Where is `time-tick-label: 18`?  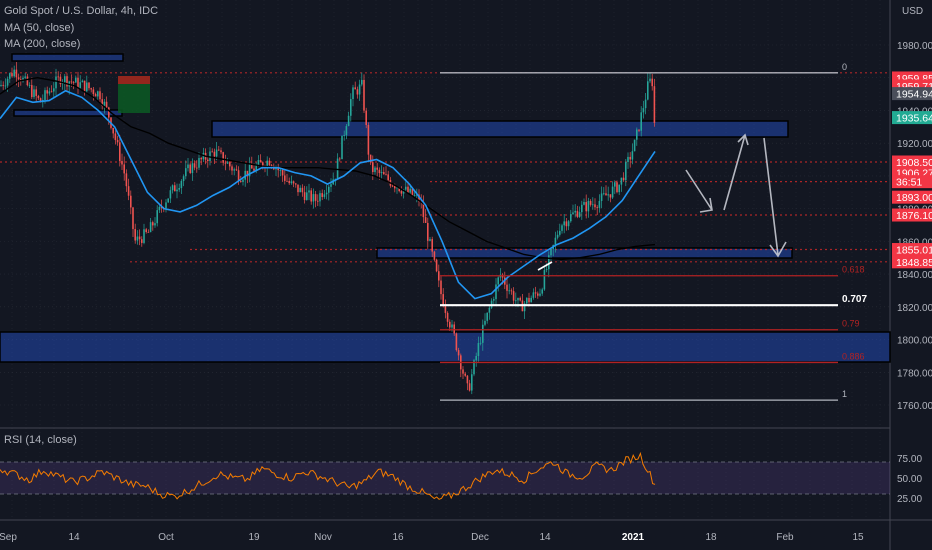
time-tick-label: 18 is located at coordinates (711, 537).